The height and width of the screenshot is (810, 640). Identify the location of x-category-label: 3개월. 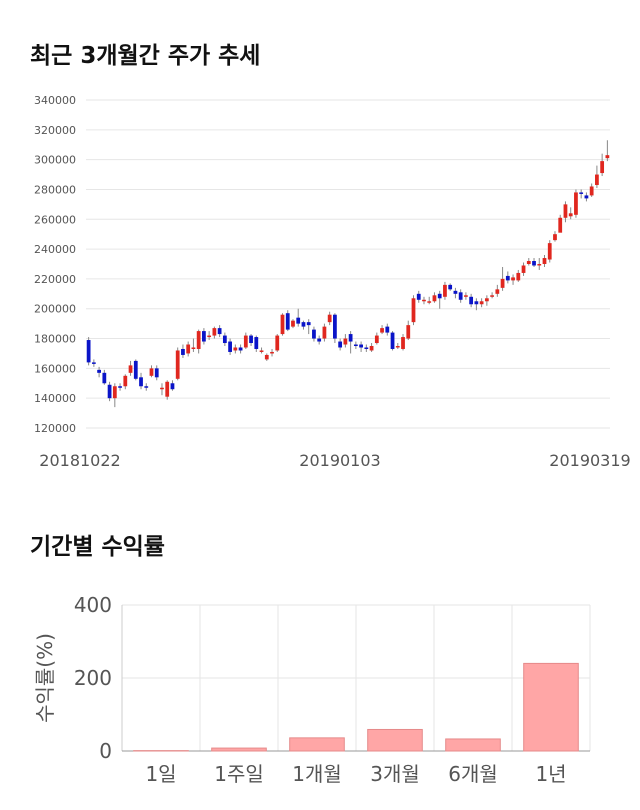
(395, 774).